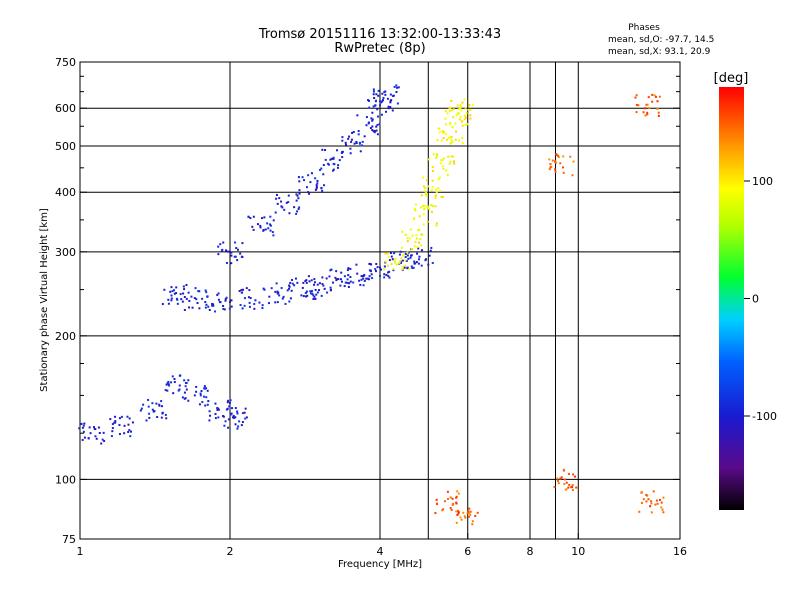 This screenshot has width=800, height=600. What do you see at coordinates (680, 551) in the screenshot?
I see `x-tick-label: 16` at bounding box center [680, 551].